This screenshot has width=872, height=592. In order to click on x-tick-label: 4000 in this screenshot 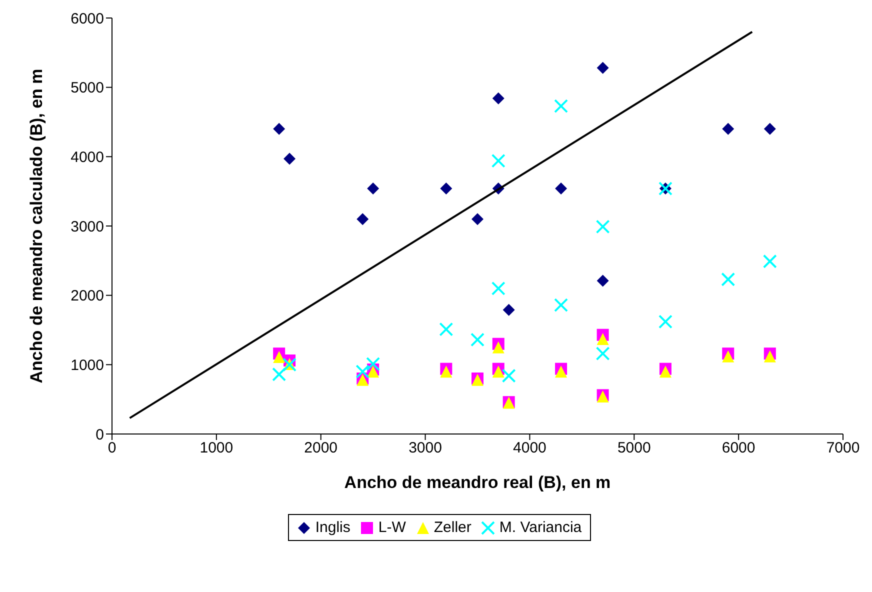, I will do `click(529, 448)`.